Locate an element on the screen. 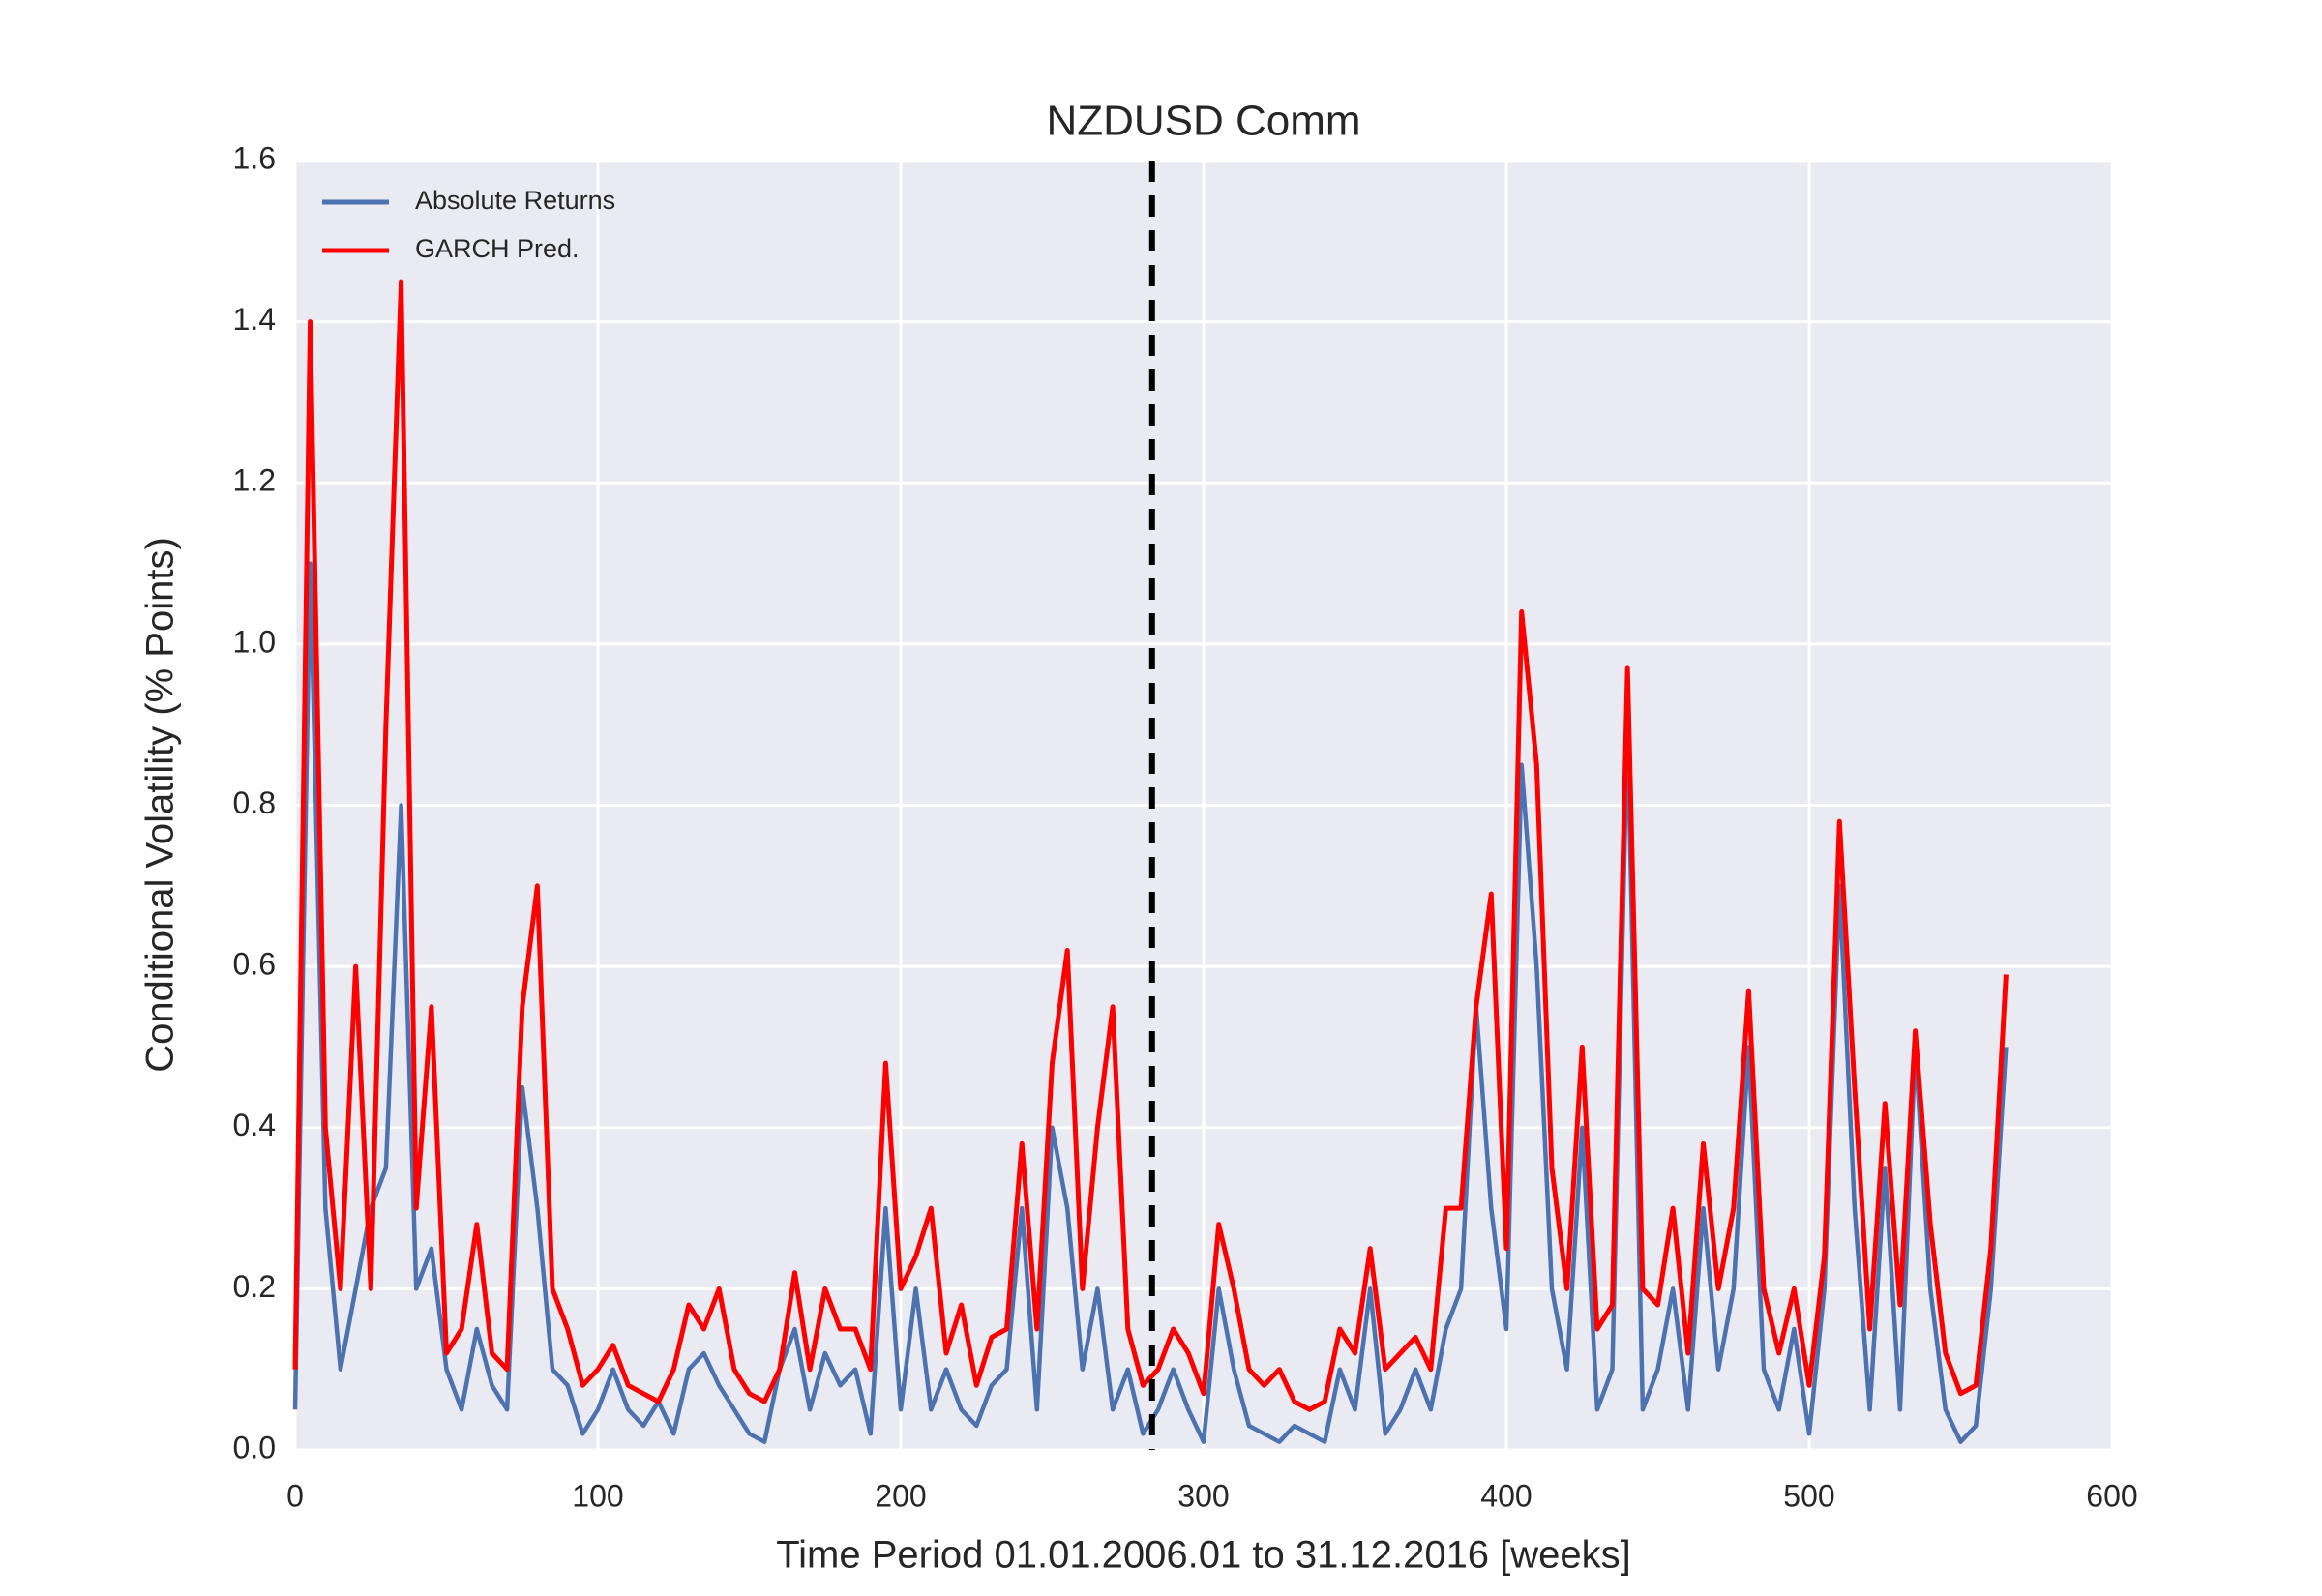 The image size is (2322, 1596). chart-title: NZDUSD Comm is located at coordinates (1203, 121).